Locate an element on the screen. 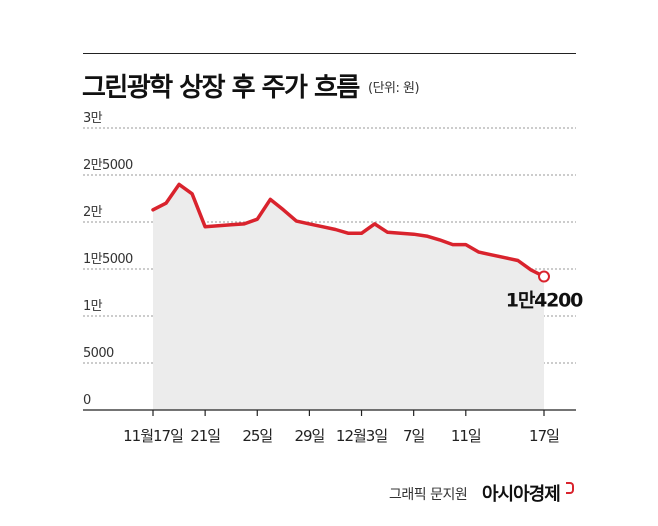  last-point-marker is located at coordinates (544, 276).